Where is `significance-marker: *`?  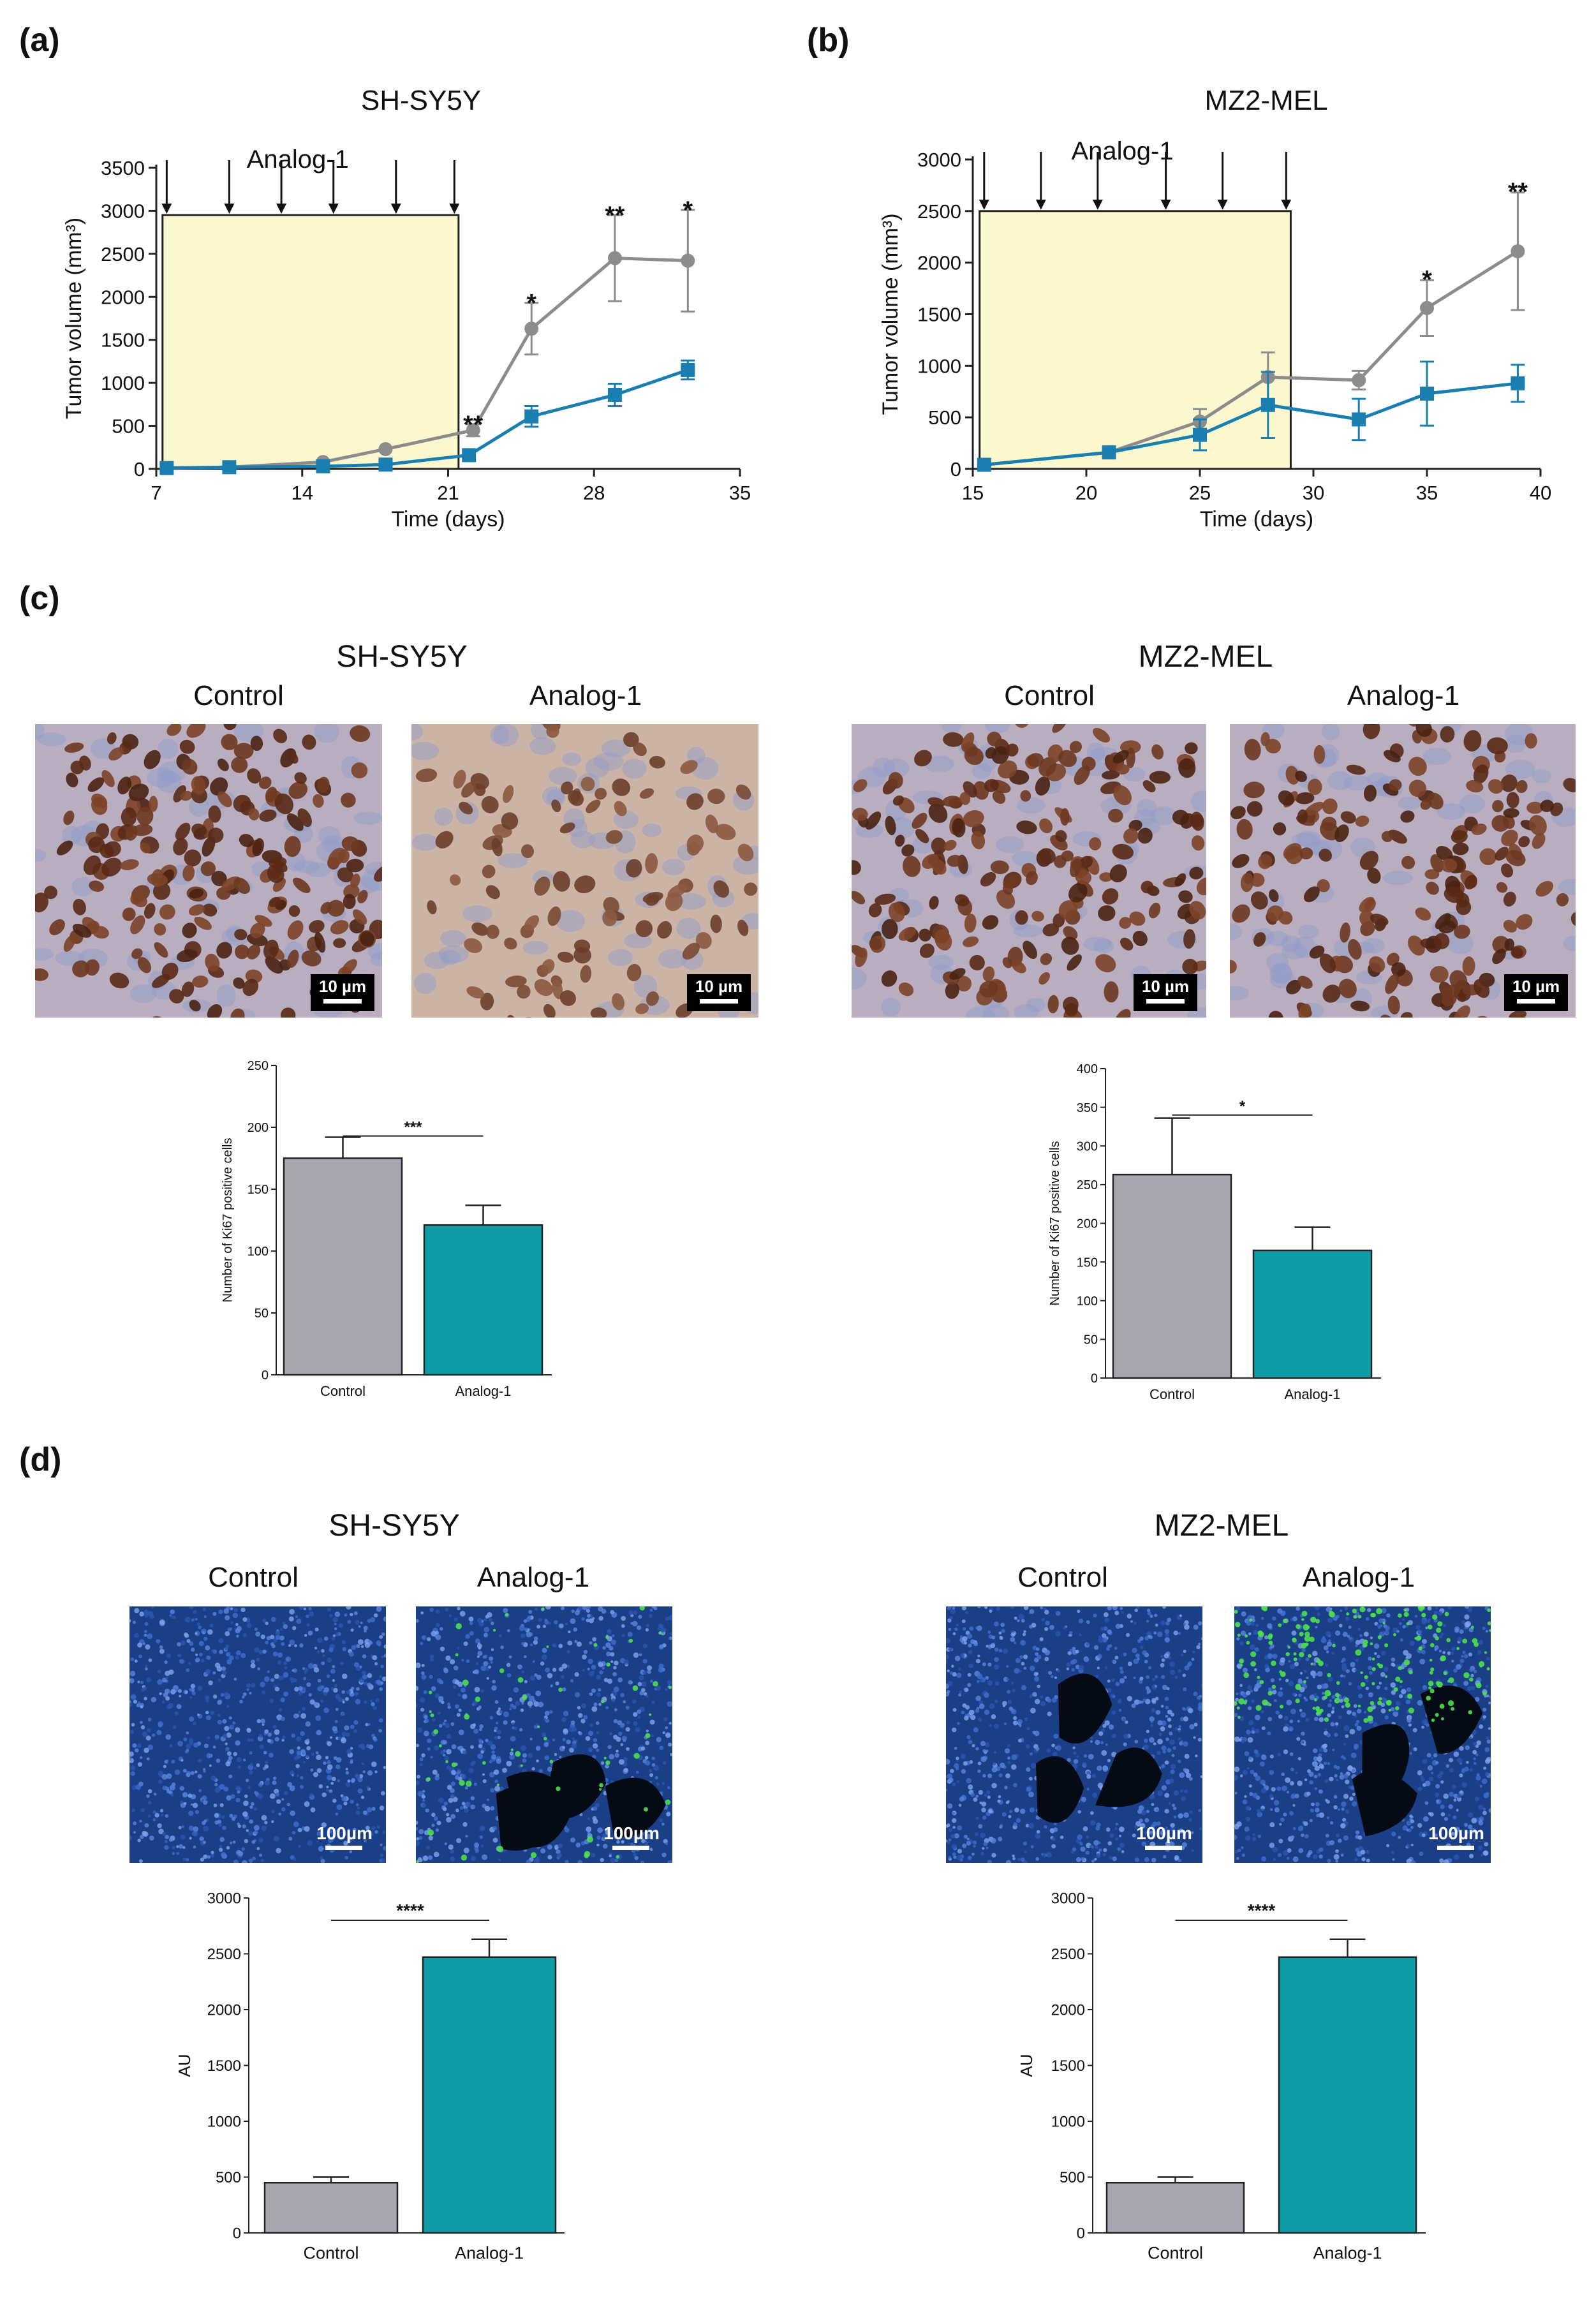 significance-marker: * is located at coordinates (531, 304).